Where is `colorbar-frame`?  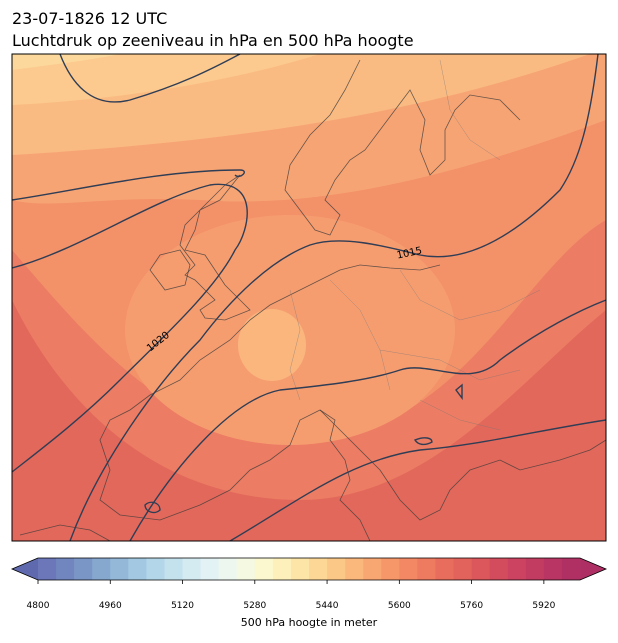
colorbar-frame is located at coordinates (309, 569).